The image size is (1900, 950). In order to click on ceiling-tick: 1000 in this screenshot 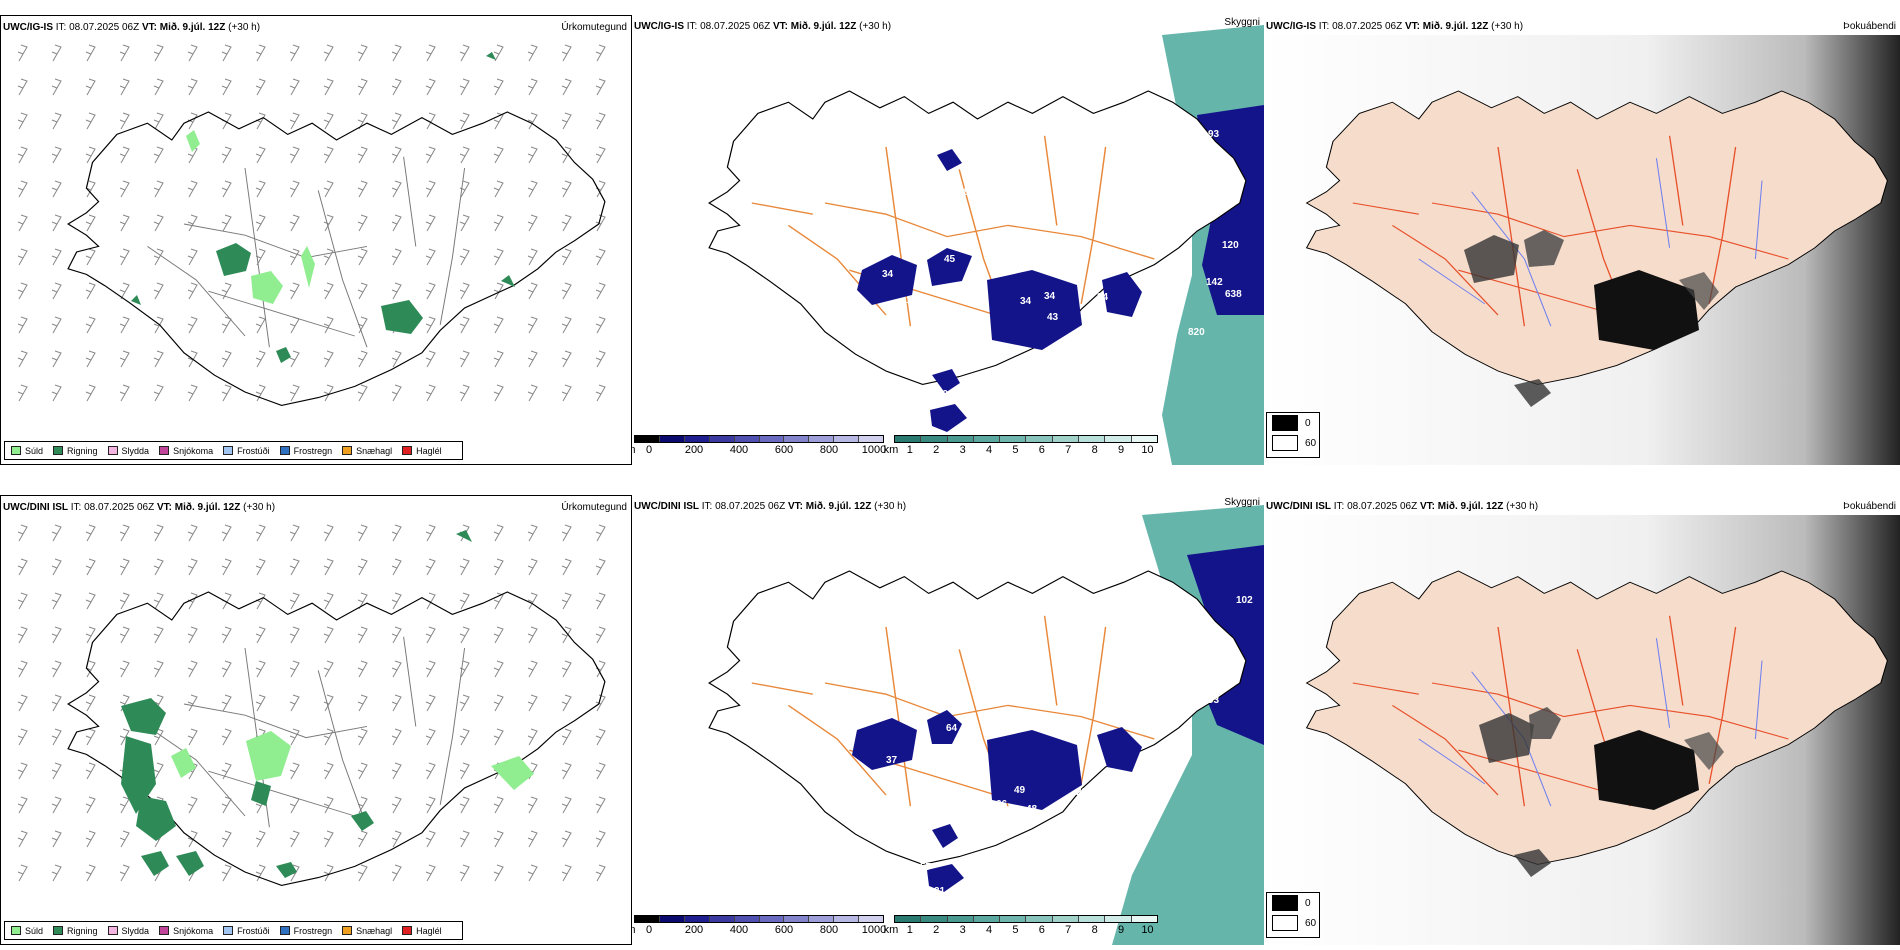, I will do `click(874, 450)`.